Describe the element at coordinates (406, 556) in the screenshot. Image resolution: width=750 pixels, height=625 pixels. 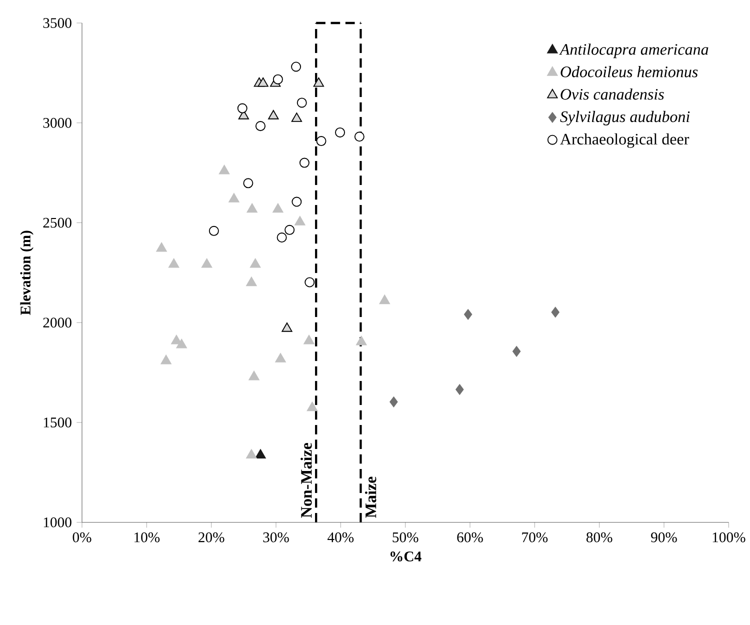
I see `x-axis-title: %C4` at that location.